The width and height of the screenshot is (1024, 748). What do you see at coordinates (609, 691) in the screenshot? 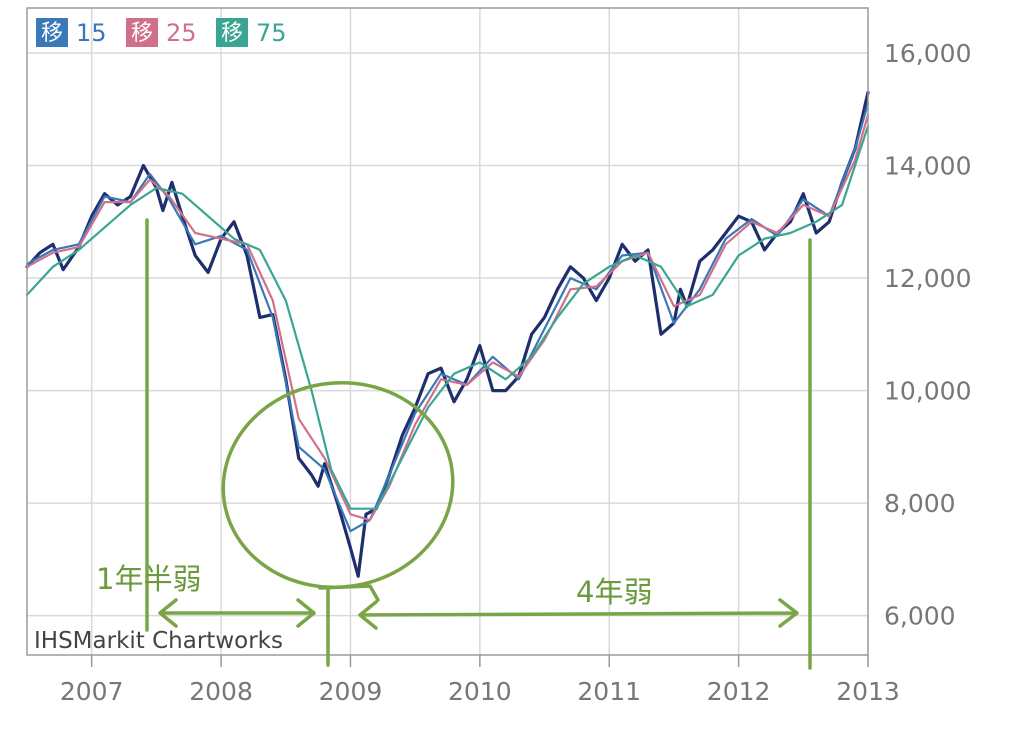
I see `x-tick-label: 2011` at bounding box center [609, 691].